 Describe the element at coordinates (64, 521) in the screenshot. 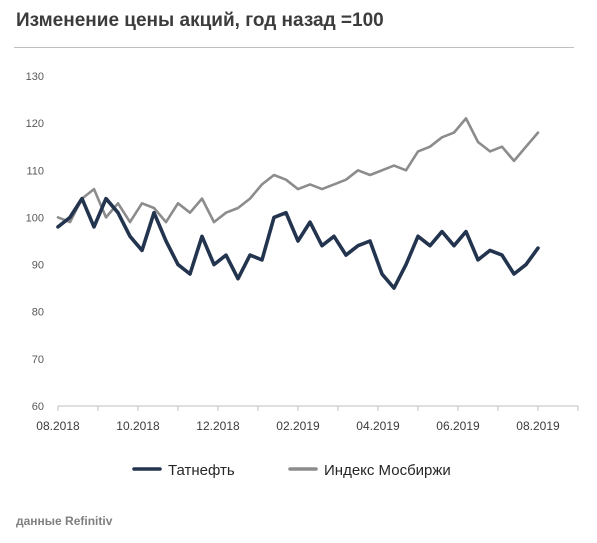

I see `source-note: данные Refinitiv` at that location.